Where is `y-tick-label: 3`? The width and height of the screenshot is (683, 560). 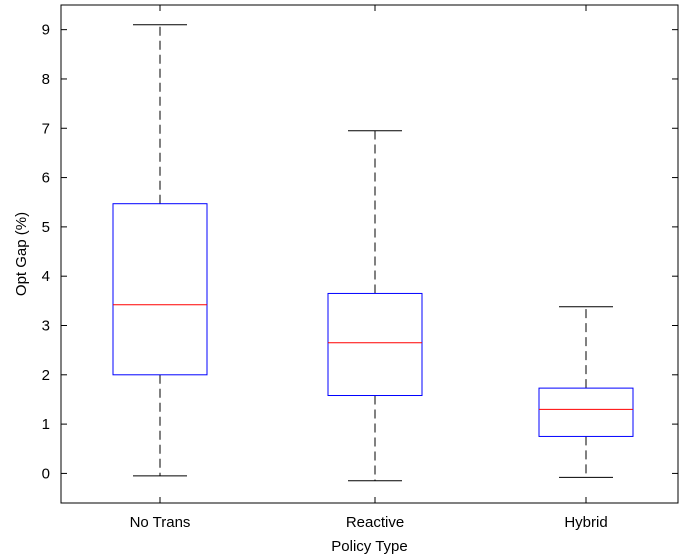
y-tick-label: 3 is located at coordinates (46, 325).